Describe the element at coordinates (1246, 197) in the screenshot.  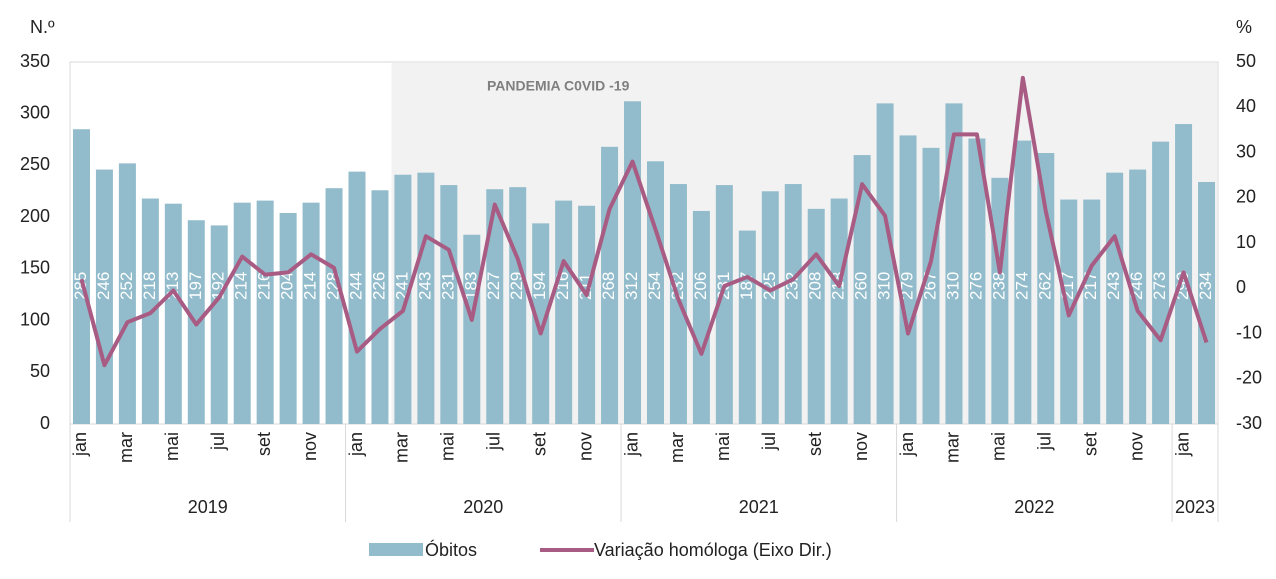
I see `y2-tick-label: 20` at that location.